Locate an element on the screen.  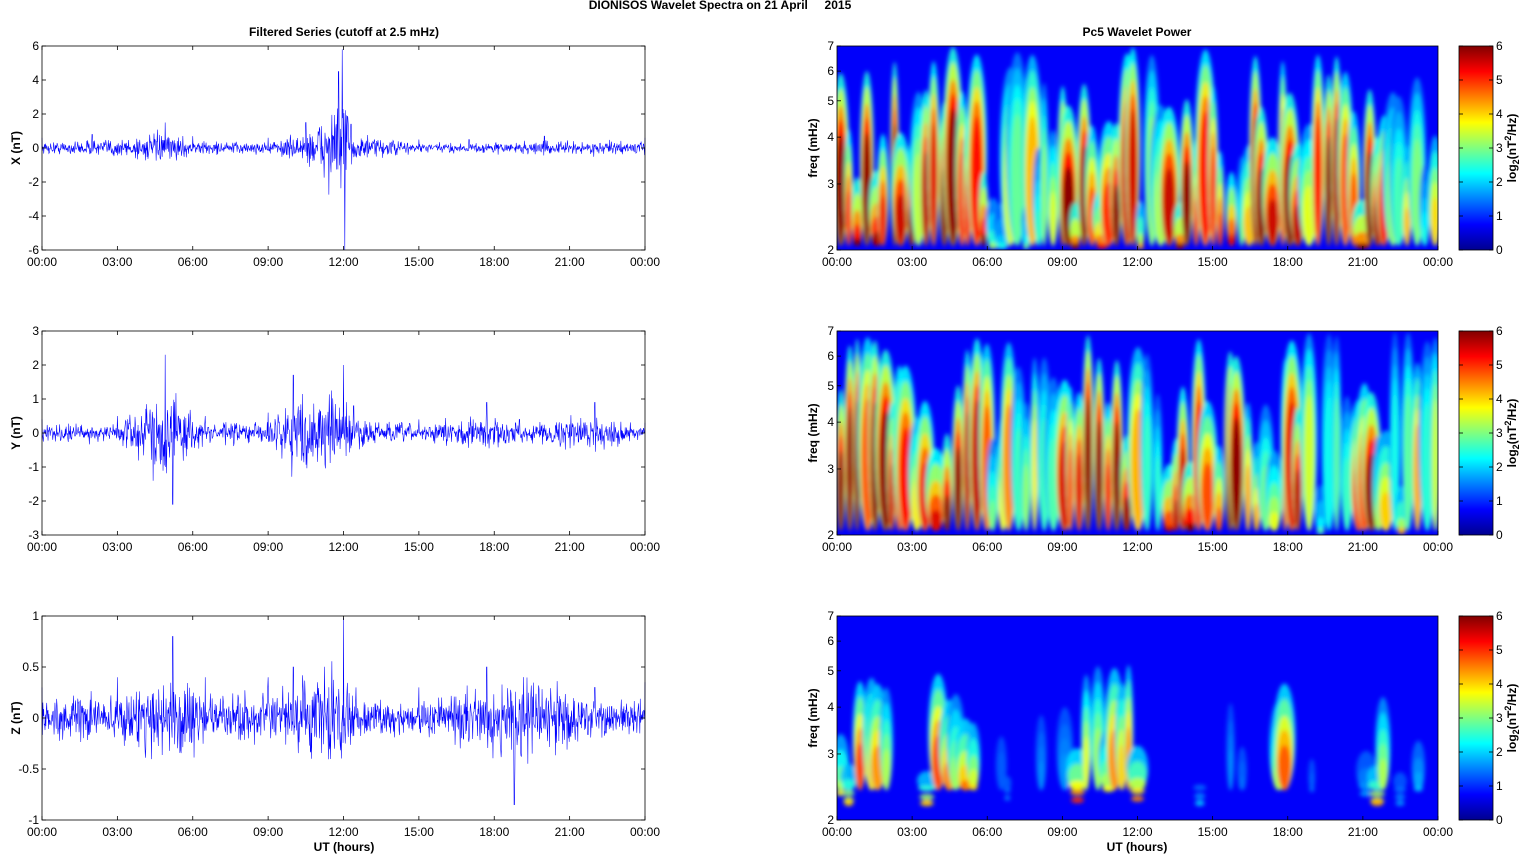
series-line is located at coordinates (343, 150).